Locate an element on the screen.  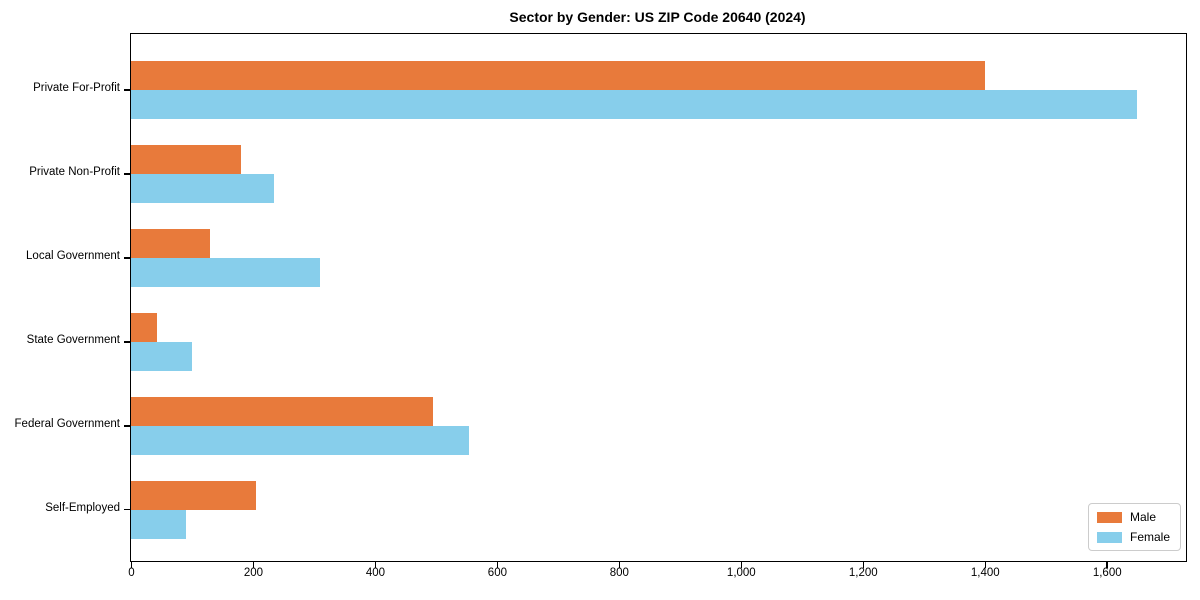
bar-female-state-government is located at coordinates (161, 356).